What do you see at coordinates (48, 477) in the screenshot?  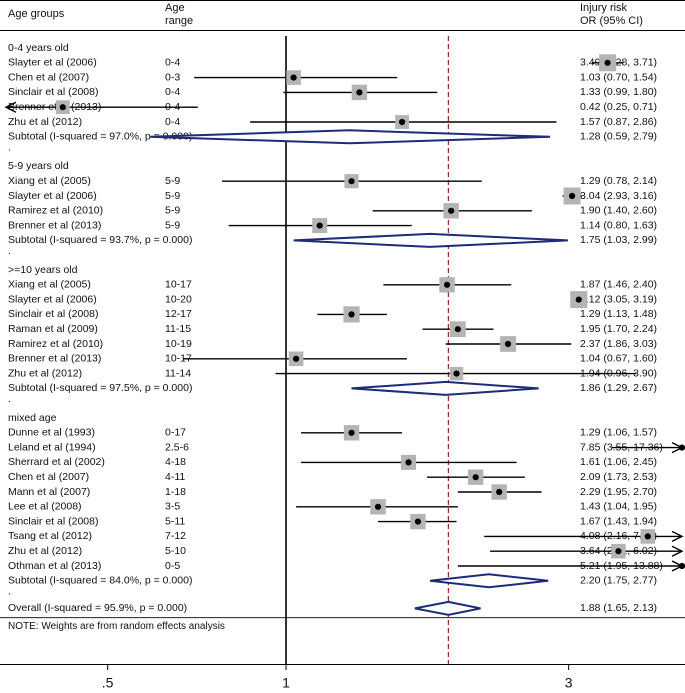 I see `group-3-study-3-name: Chen et al (2007)` at bounding box center [48, 477].